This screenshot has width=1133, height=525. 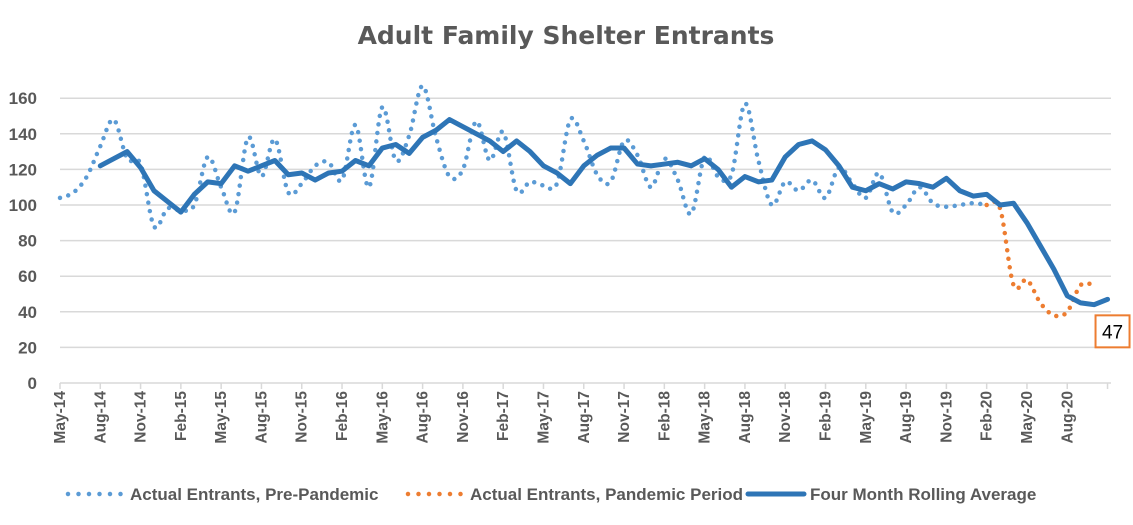 I want to click on y-axis-ticks: 0 20 40 60 80 100 120 140 160, so click(x=23, y=241).